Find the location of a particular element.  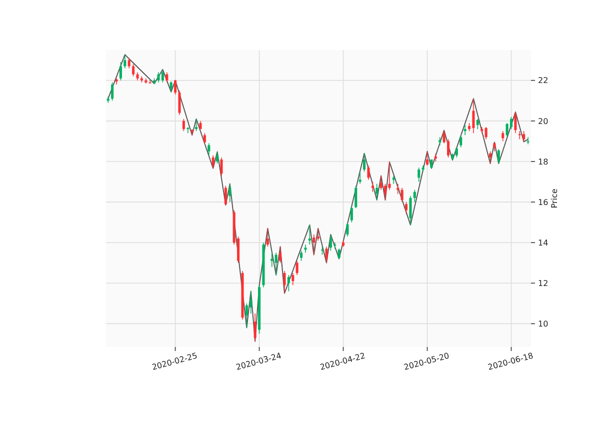

y-tick-label: 16 is located at coordinates (543, 202).